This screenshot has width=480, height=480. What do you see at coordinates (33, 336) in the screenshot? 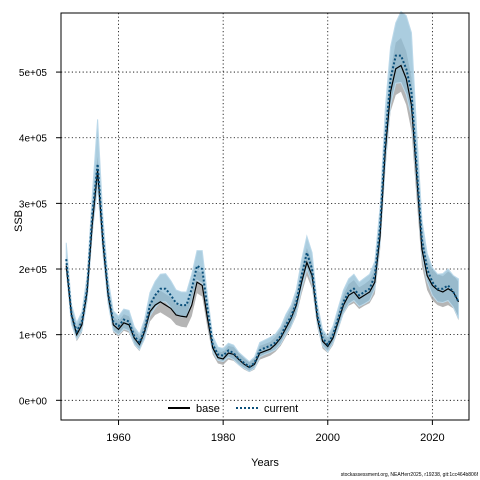
I see `y-tick-label: 1e+05` at bounding box center [33, 336].